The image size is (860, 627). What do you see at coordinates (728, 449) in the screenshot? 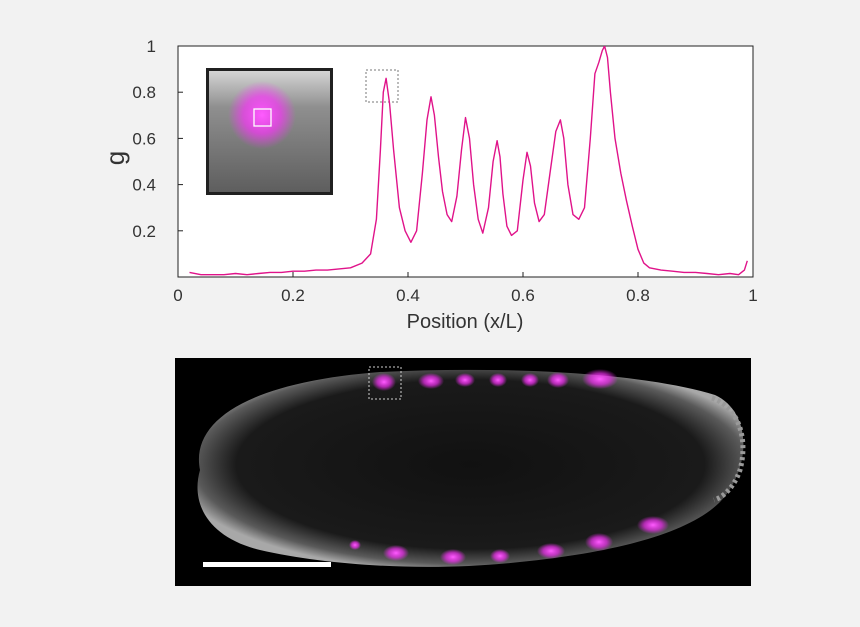
I see `embryo-posterior-cap` at bounding box center [728, 449].